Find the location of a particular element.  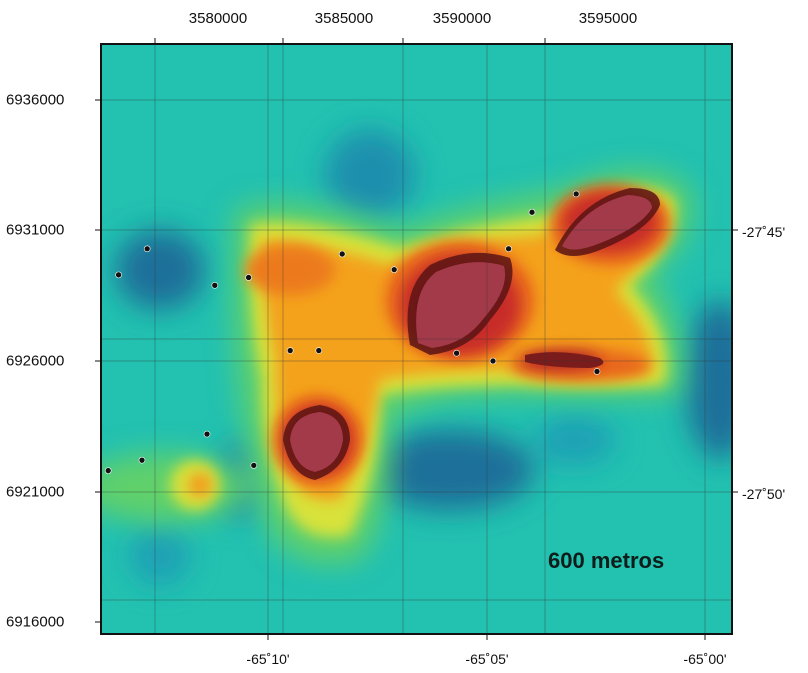

x-tick-label: 3580000 is located at coordinates (218, 18).